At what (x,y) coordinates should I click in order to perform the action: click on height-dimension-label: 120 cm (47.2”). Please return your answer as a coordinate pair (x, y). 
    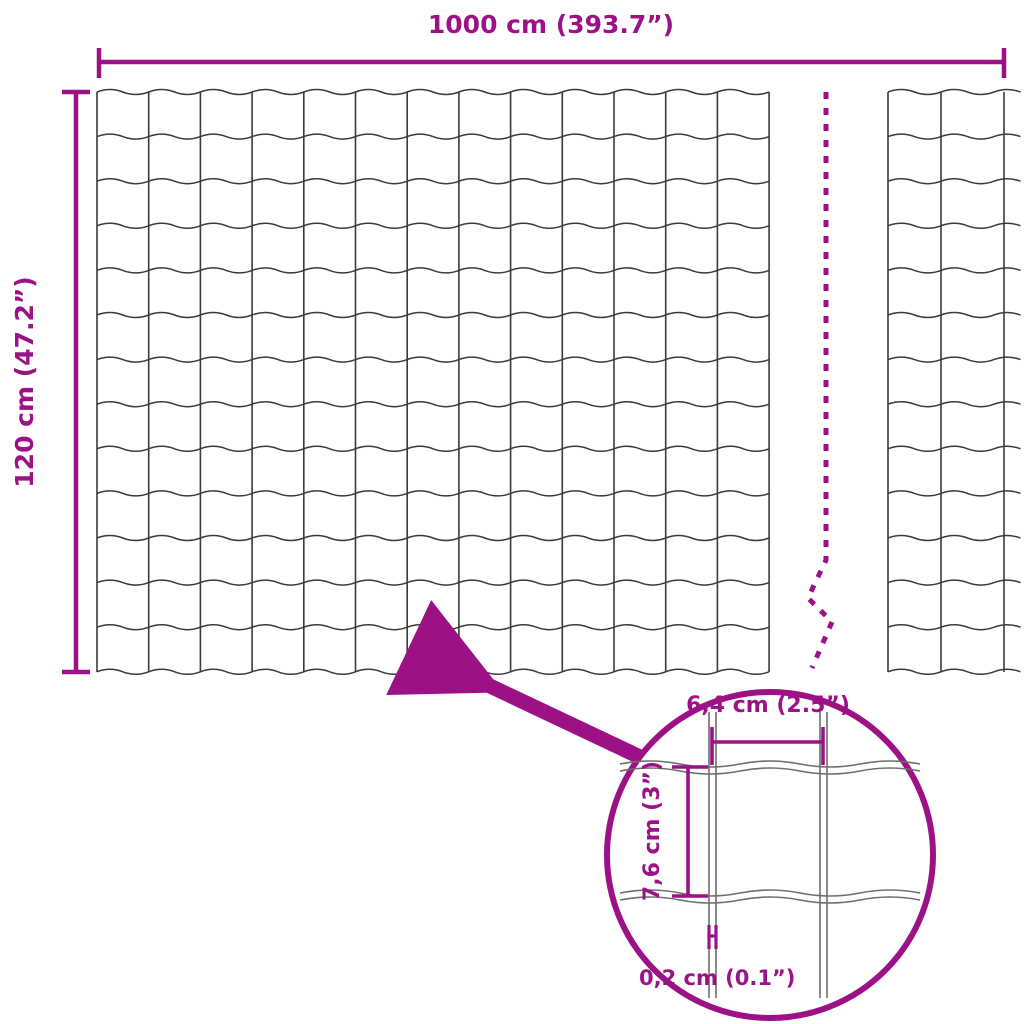
    Looking at the image, I should click on (24, 381).